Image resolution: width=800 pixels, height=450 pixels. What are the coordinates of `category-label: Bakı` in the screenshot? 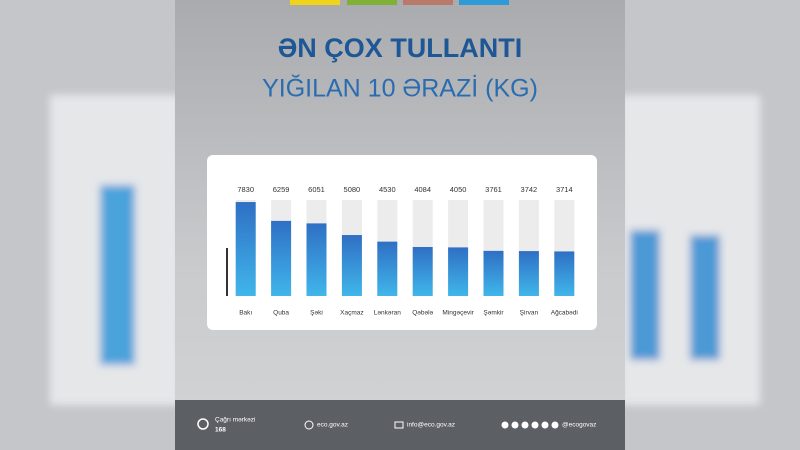 It's located at (245, 313).